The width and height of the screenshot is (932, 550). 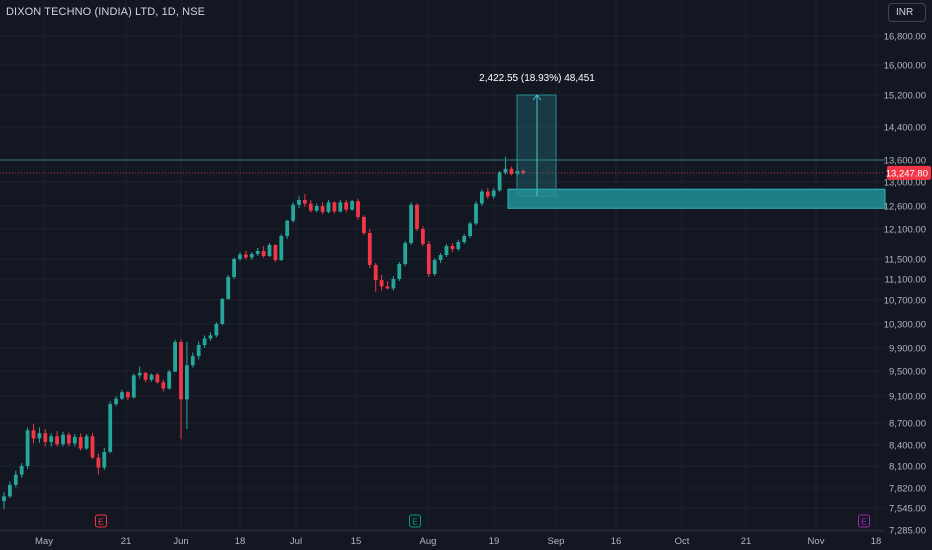 I want to click on x-tick-label: Nov, so click(x=816, y=541).